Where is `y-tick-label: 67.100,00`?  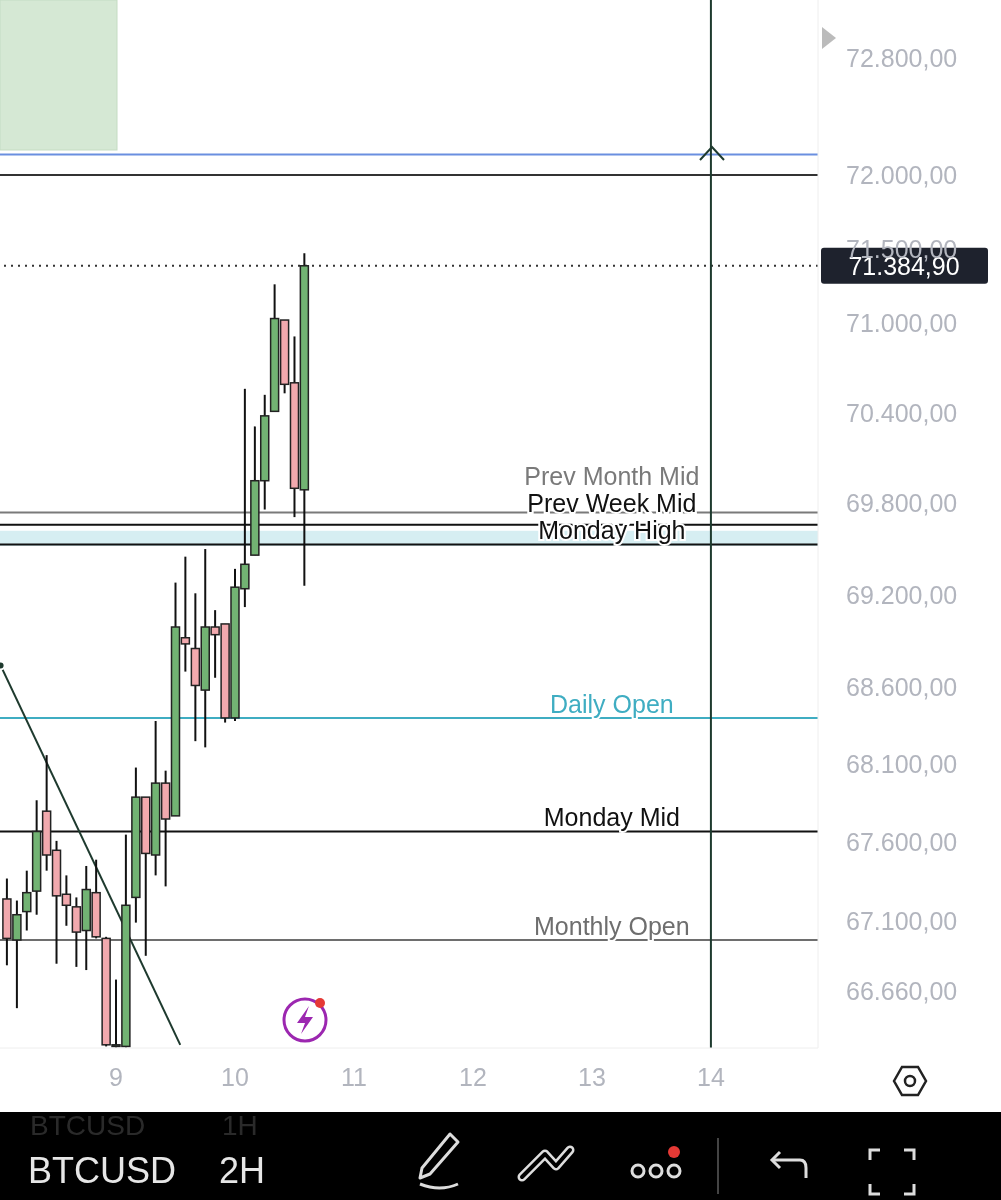
y-tick-label: 67.100,00 is located at coordinates (902, 920).